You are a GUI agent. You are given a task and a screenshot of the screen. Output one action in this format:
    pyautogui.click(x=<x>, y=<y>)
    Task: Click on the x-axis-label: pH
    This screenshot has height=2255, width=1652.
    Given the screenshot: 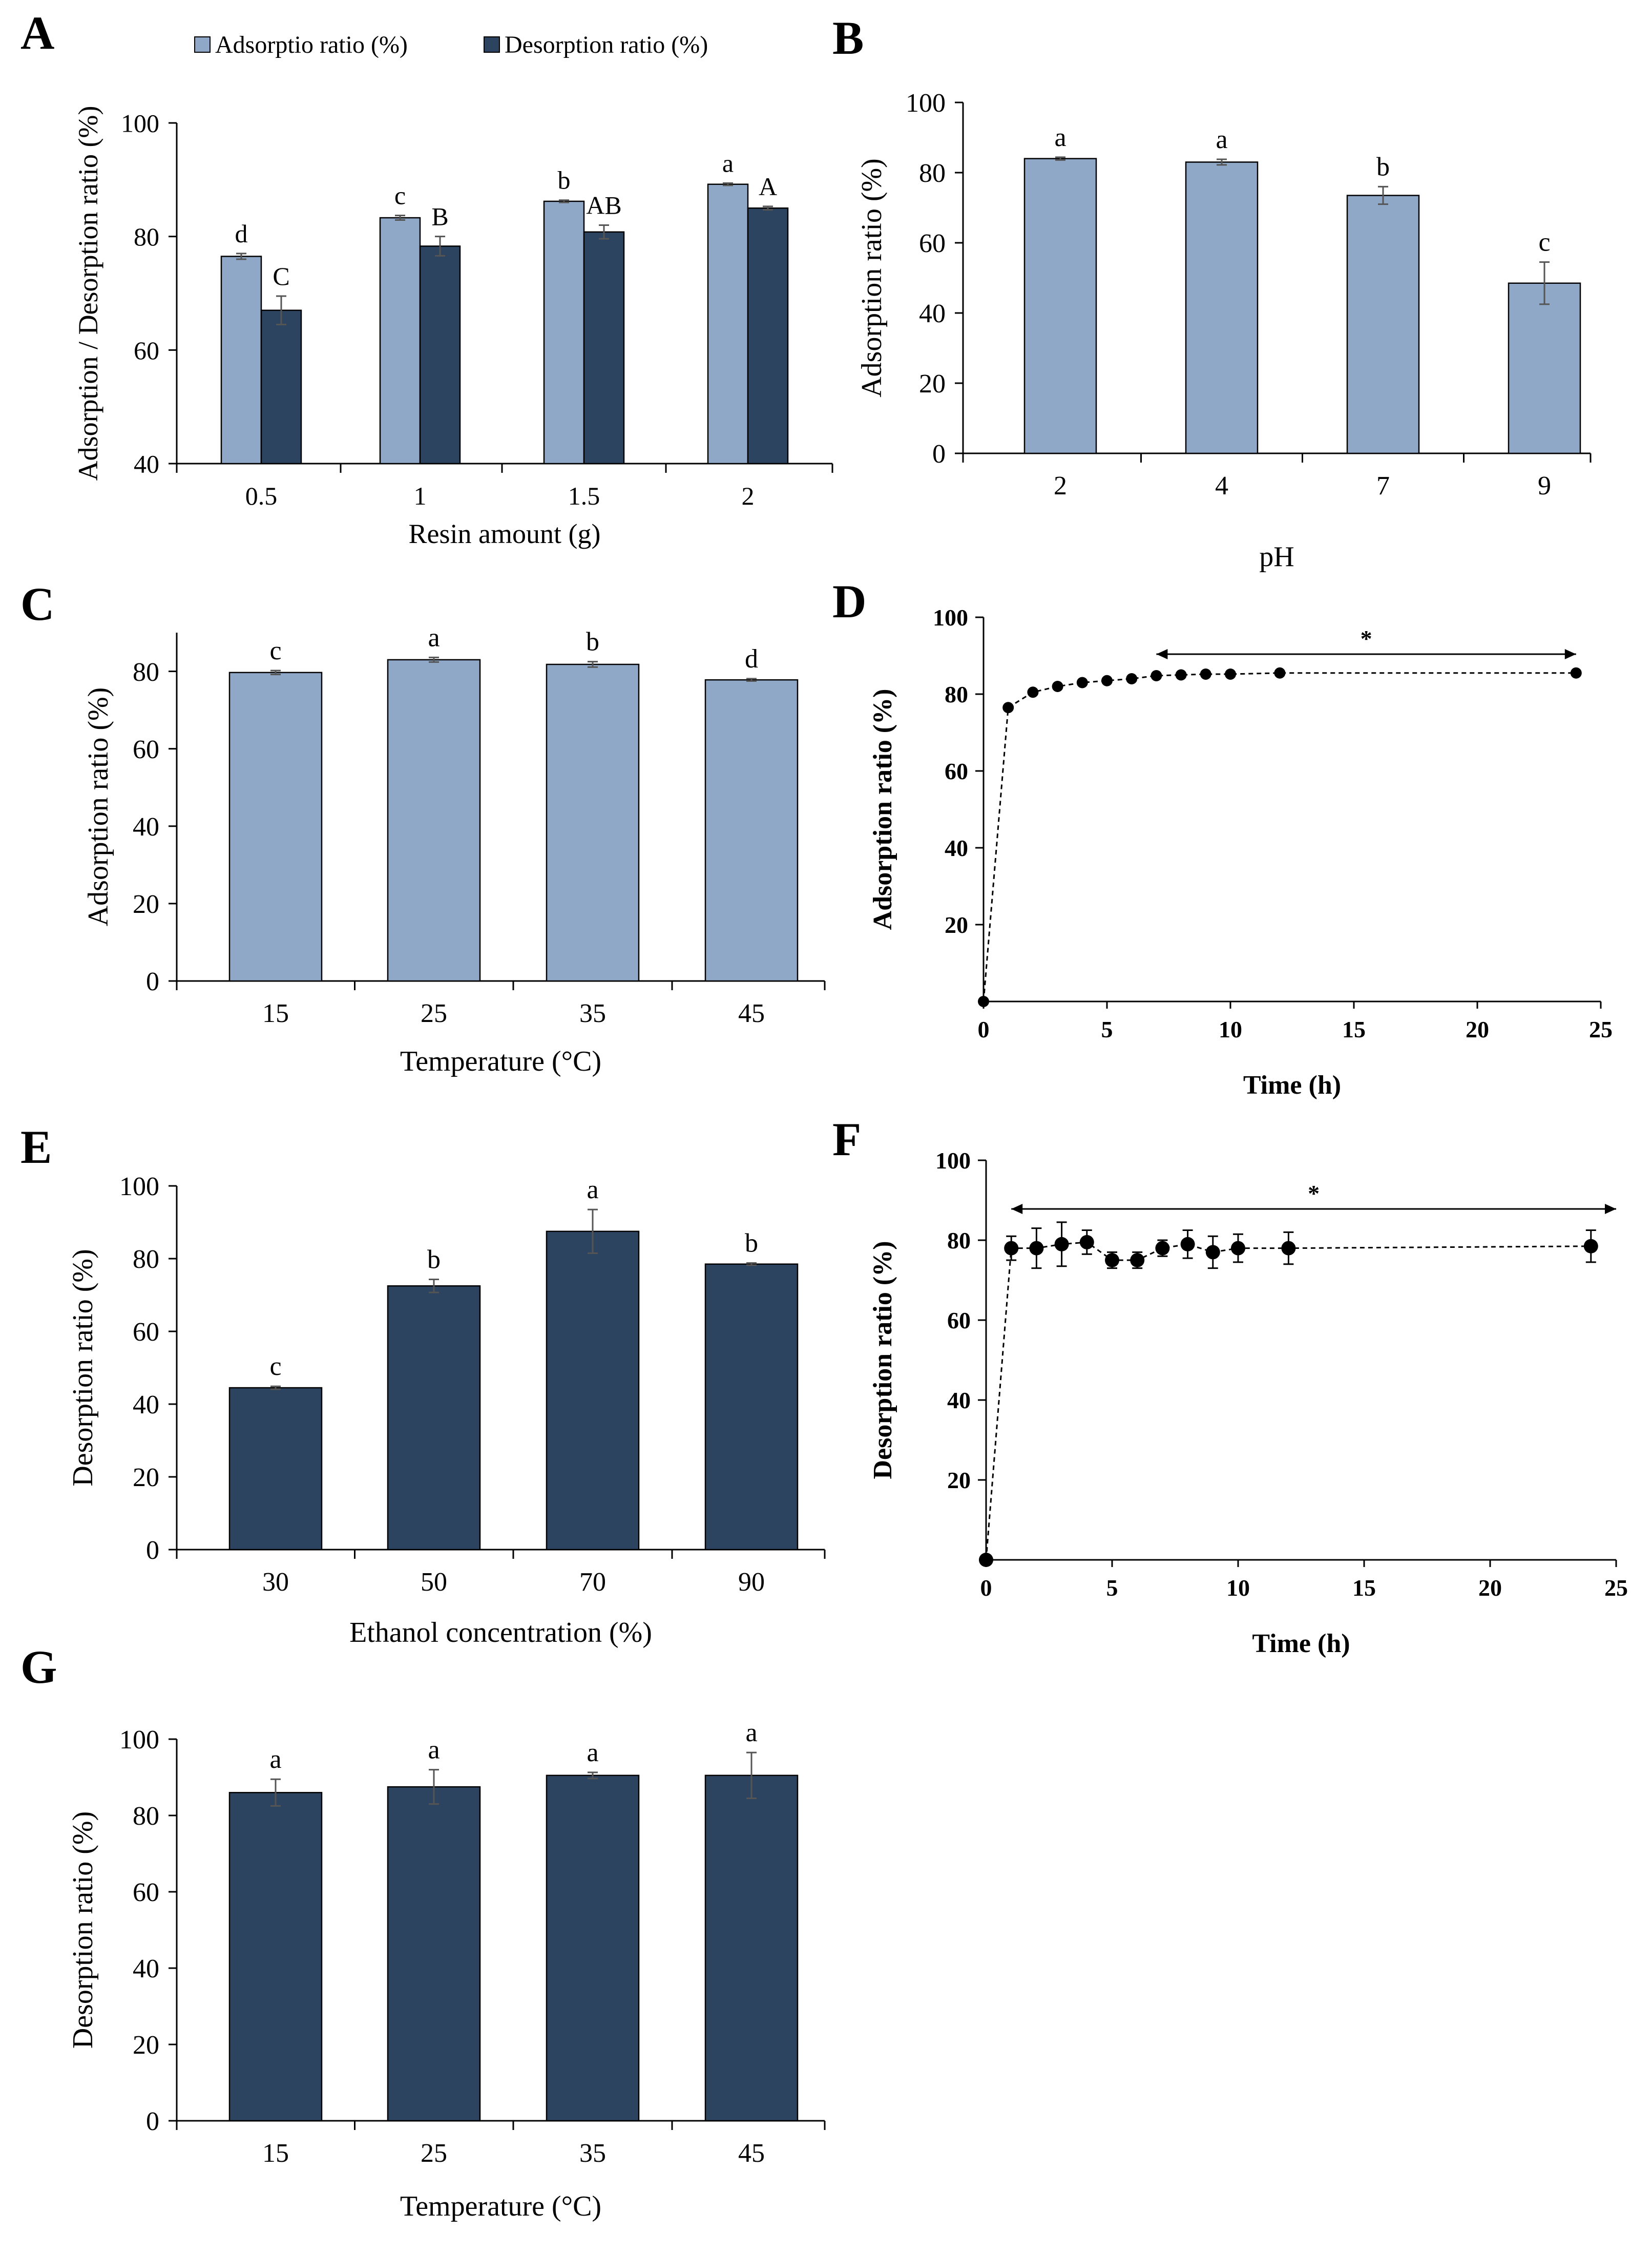 What is the action you would take?
    pyautogui.click(x=1276, y=557)
    